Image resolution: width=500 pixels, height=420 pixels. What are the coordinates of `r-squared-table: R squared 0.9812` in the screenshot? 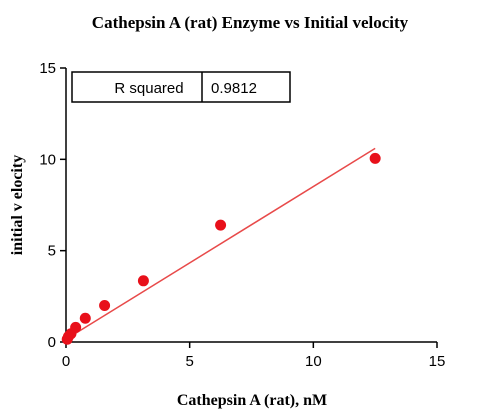 It's located at (181, 87).